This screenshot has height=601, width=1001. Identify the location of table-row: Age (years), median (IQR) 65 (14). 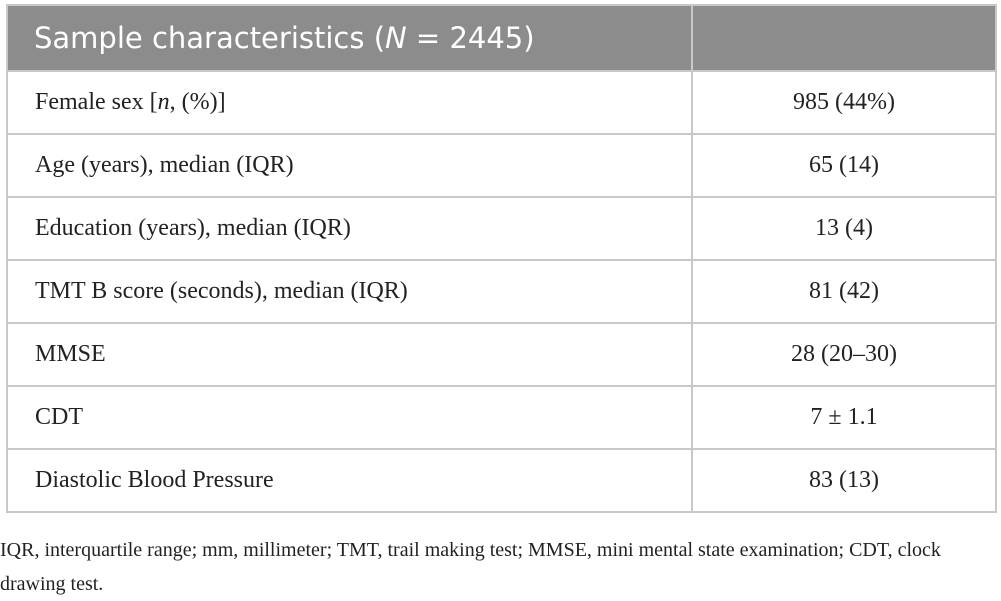
(501, 165).